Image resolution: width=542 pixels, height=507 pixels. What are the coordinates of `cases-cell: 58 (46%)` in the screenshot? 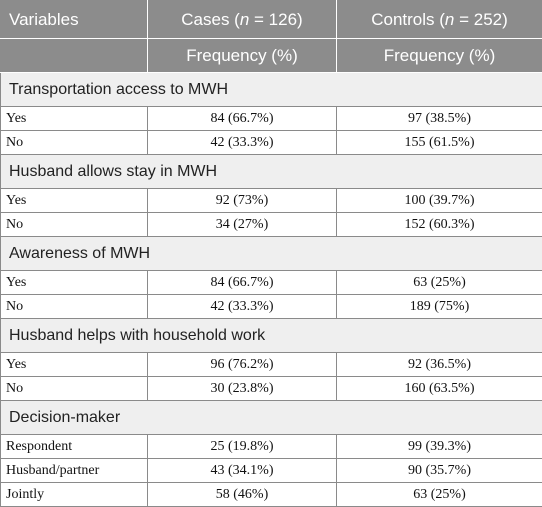 It's located at (242, 494).